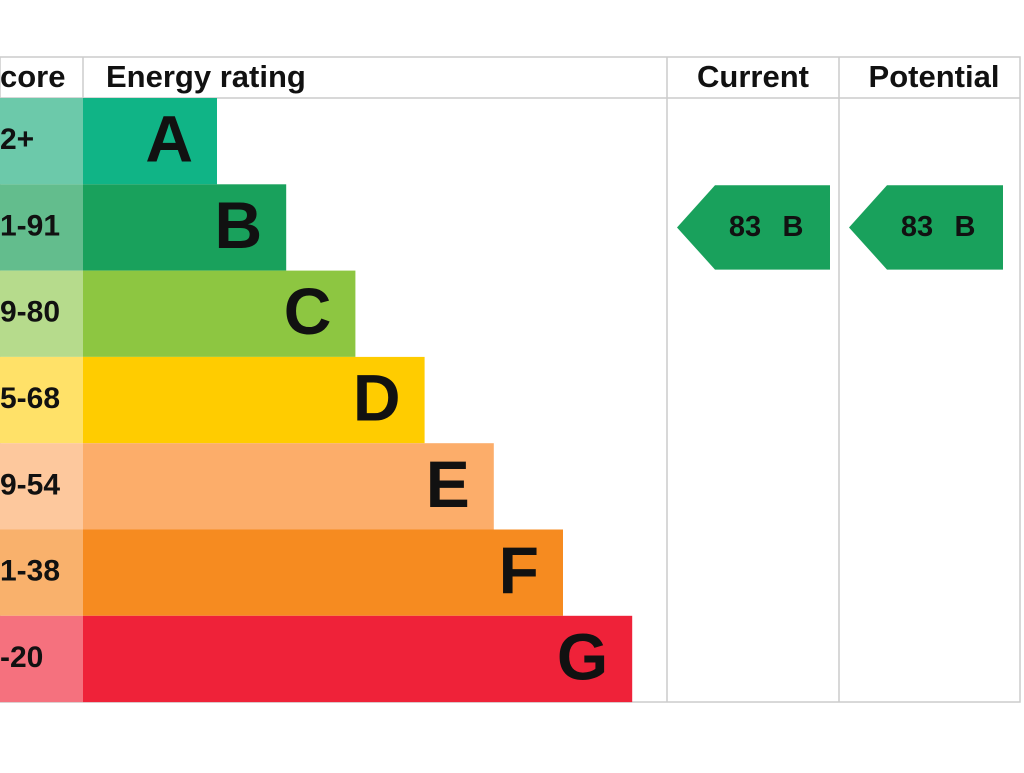  What do you see at coordinates (448, 484) in the screenshot?
I see `rating-letter: E` at bounding box center [448, 484].